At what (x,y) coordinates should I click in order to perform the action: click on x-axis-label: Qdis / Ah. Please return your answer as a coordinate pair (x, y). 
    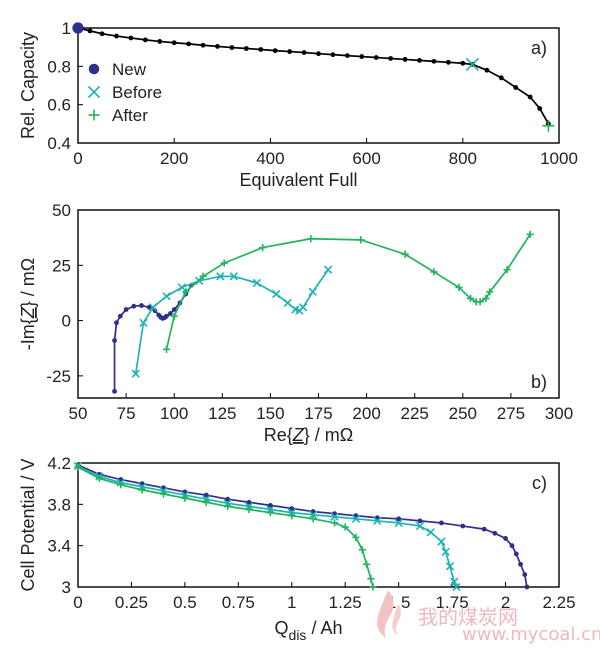
    Looking at the image, I should click on (309, 630).